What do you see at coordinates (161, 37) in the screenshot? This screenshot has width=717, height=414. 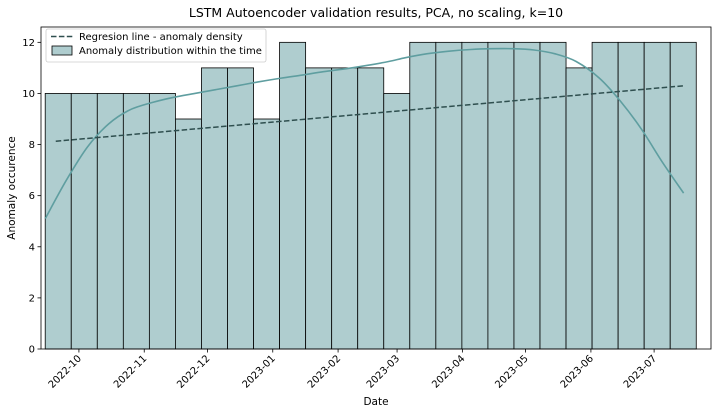 I see `legend-regression-label: Regresion line - anomaly density` at bounding box center [161, 37].